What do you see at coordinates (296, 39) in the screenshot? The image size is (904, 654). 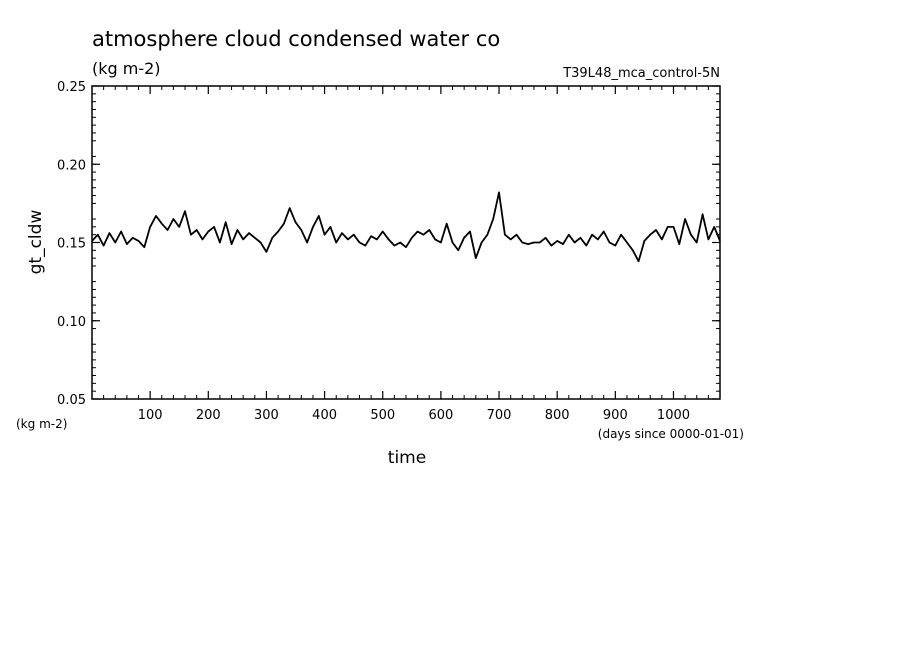 I see `chart-title: atmosphere cloud condensed water co` at bounding box center [296, 39].